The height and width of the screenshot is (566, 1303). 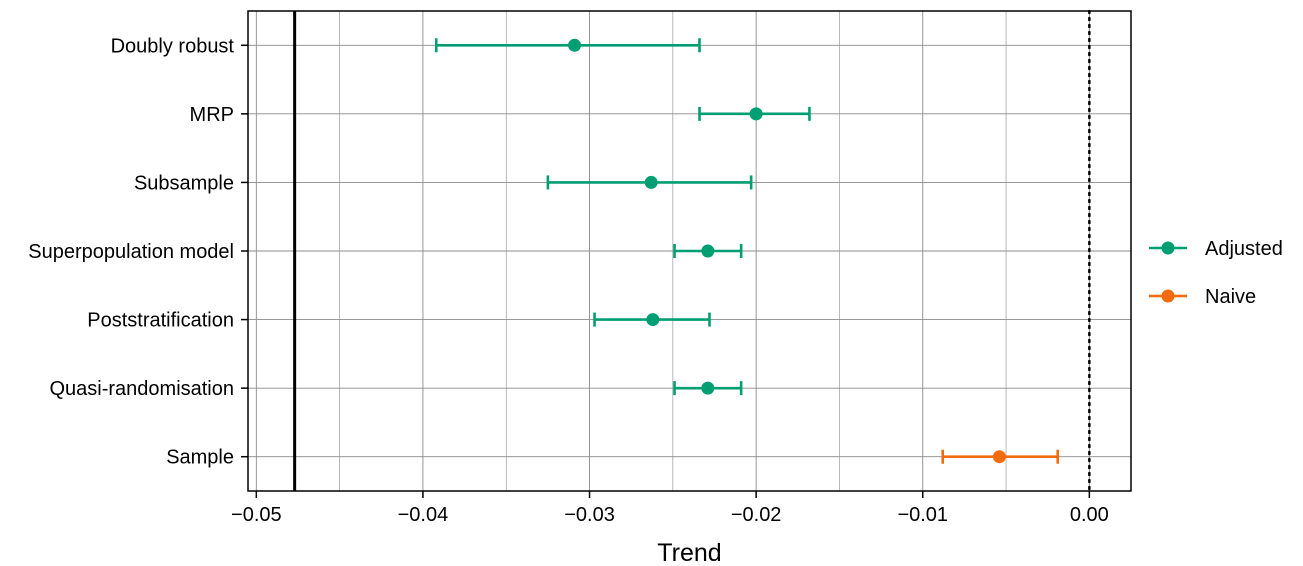 I want to click on legend-label: Adjusted, so click(x=1244, y=249).